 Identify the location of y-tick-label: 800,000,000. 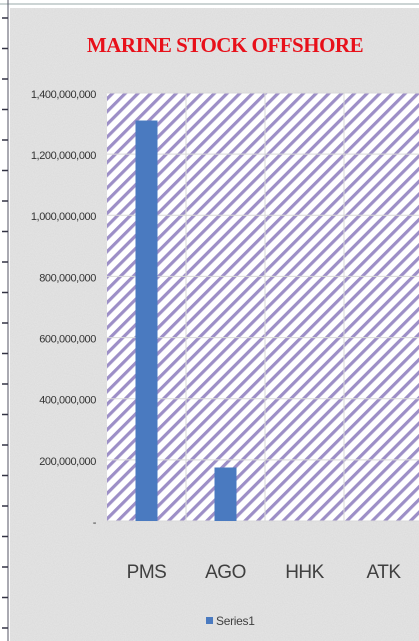
(67, 278).